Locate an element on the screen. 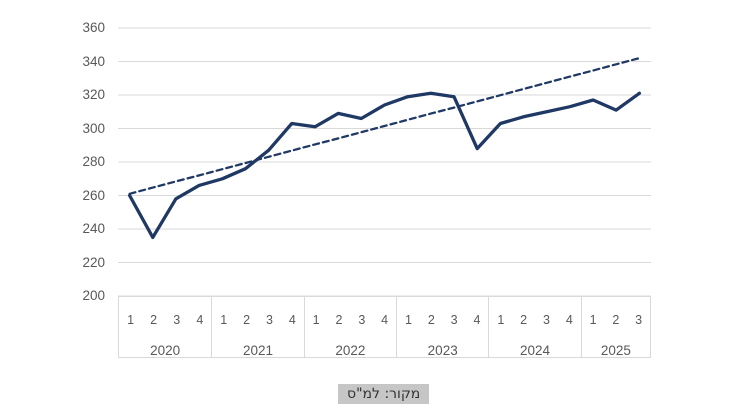 This screenshot has width=743, height=420. year-label: 2021 is located at coordinates (258, 350).